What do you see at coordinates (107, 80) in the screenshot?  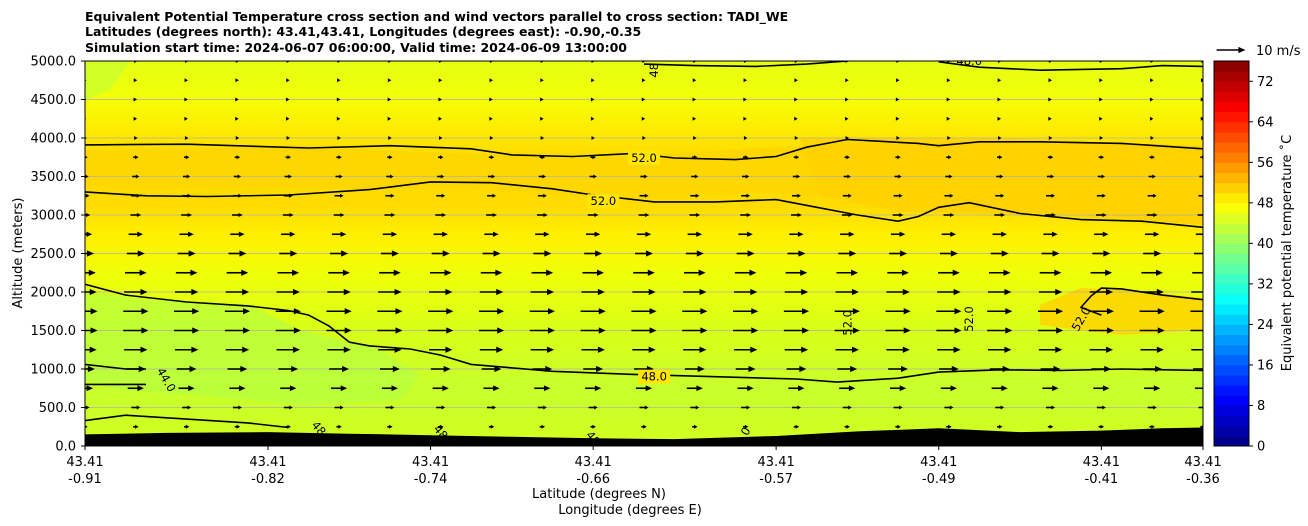 I see `cool-patch-top` at bounding box center [107, 80].